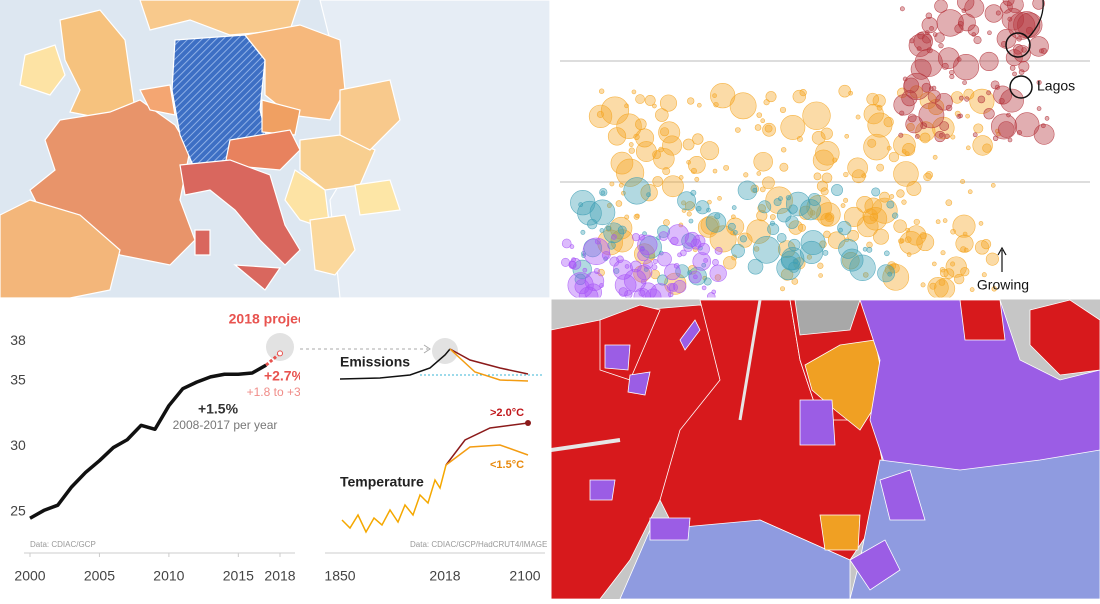 This screenshot has height=604, width=1100. Describe the element at coordinates (279, 576) in the screenshot. I see `x-tick-label: 2018` at that location.